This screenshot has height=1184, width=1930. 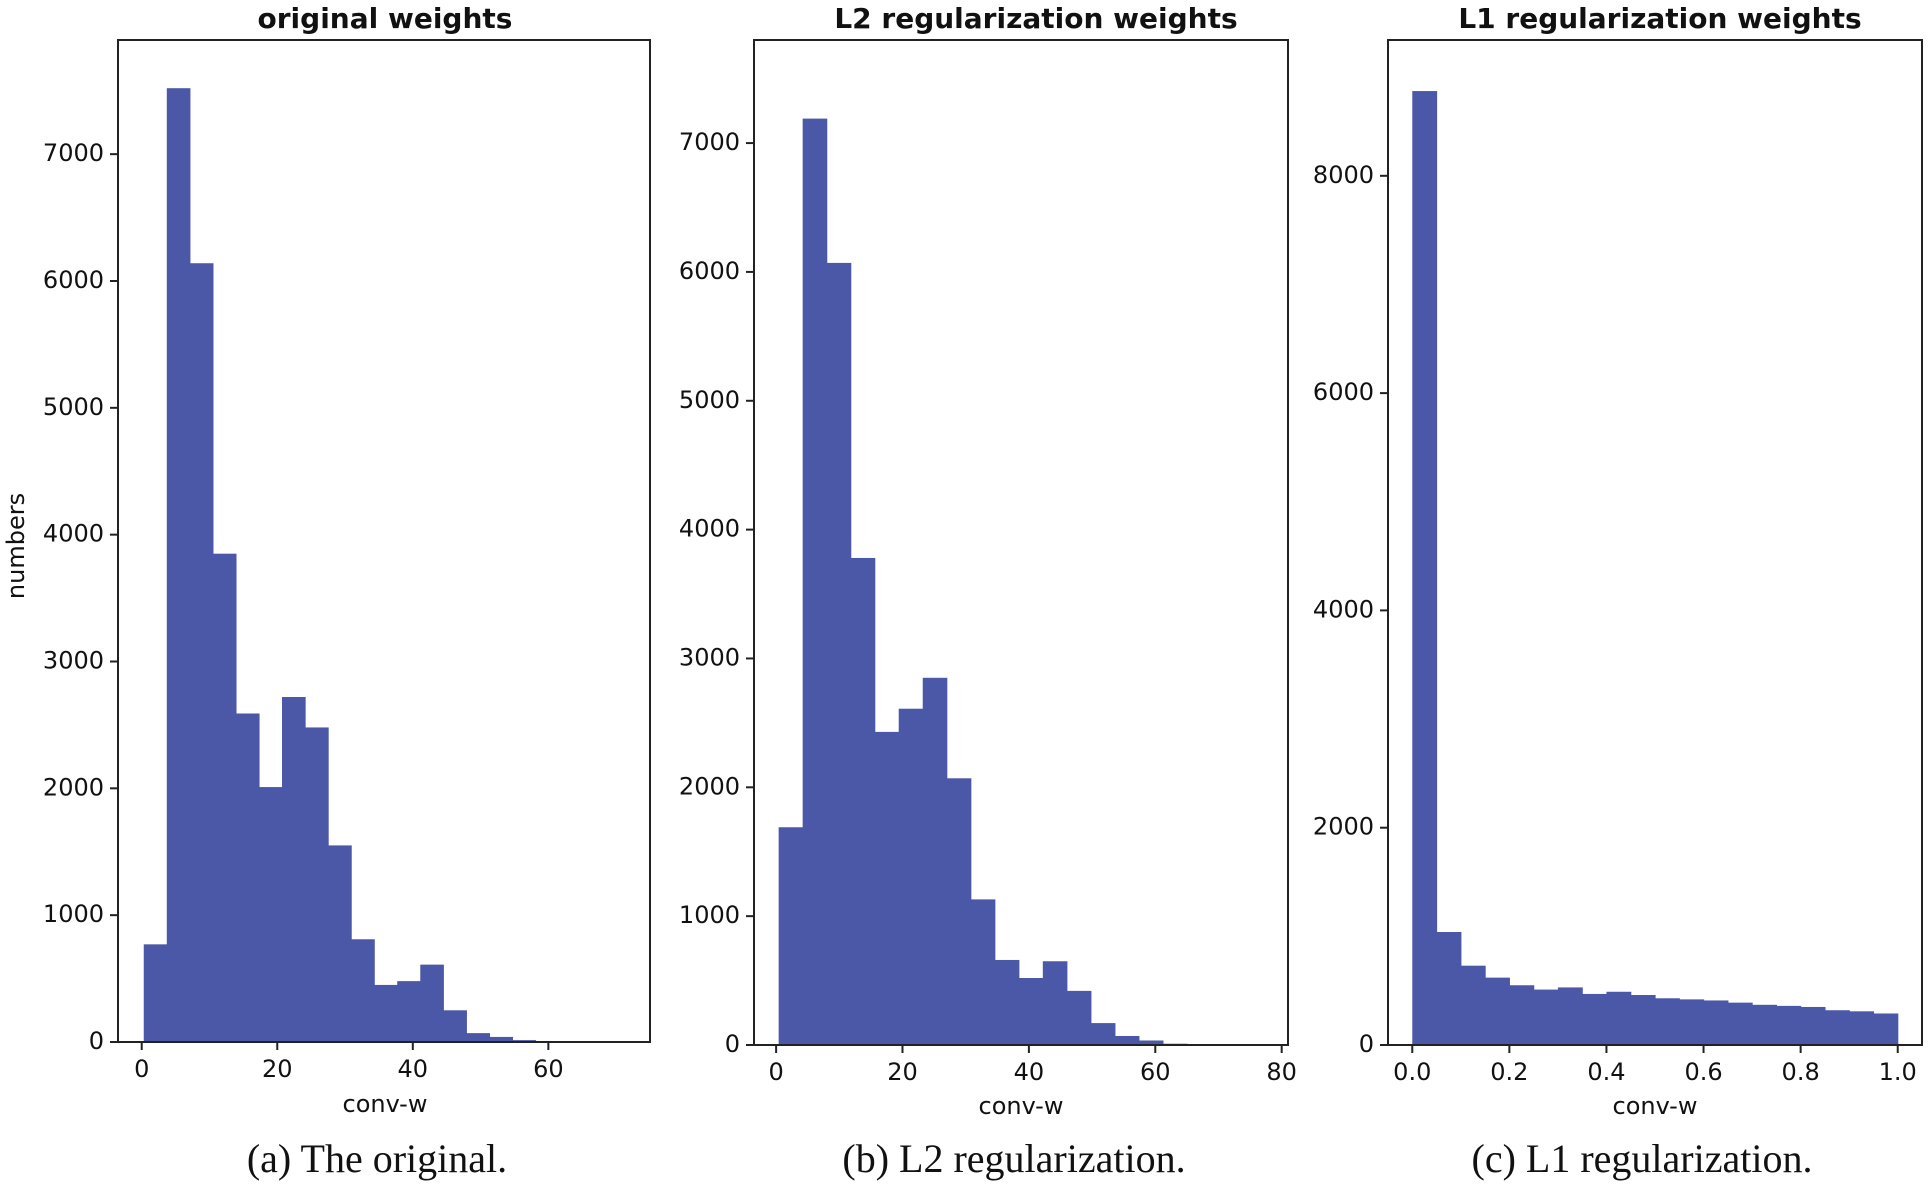 What do you see at coordinates (16, 546) in the screenshot?
I see `panel-a-y-axis-label: numbers` at bounding box center [16, 546].